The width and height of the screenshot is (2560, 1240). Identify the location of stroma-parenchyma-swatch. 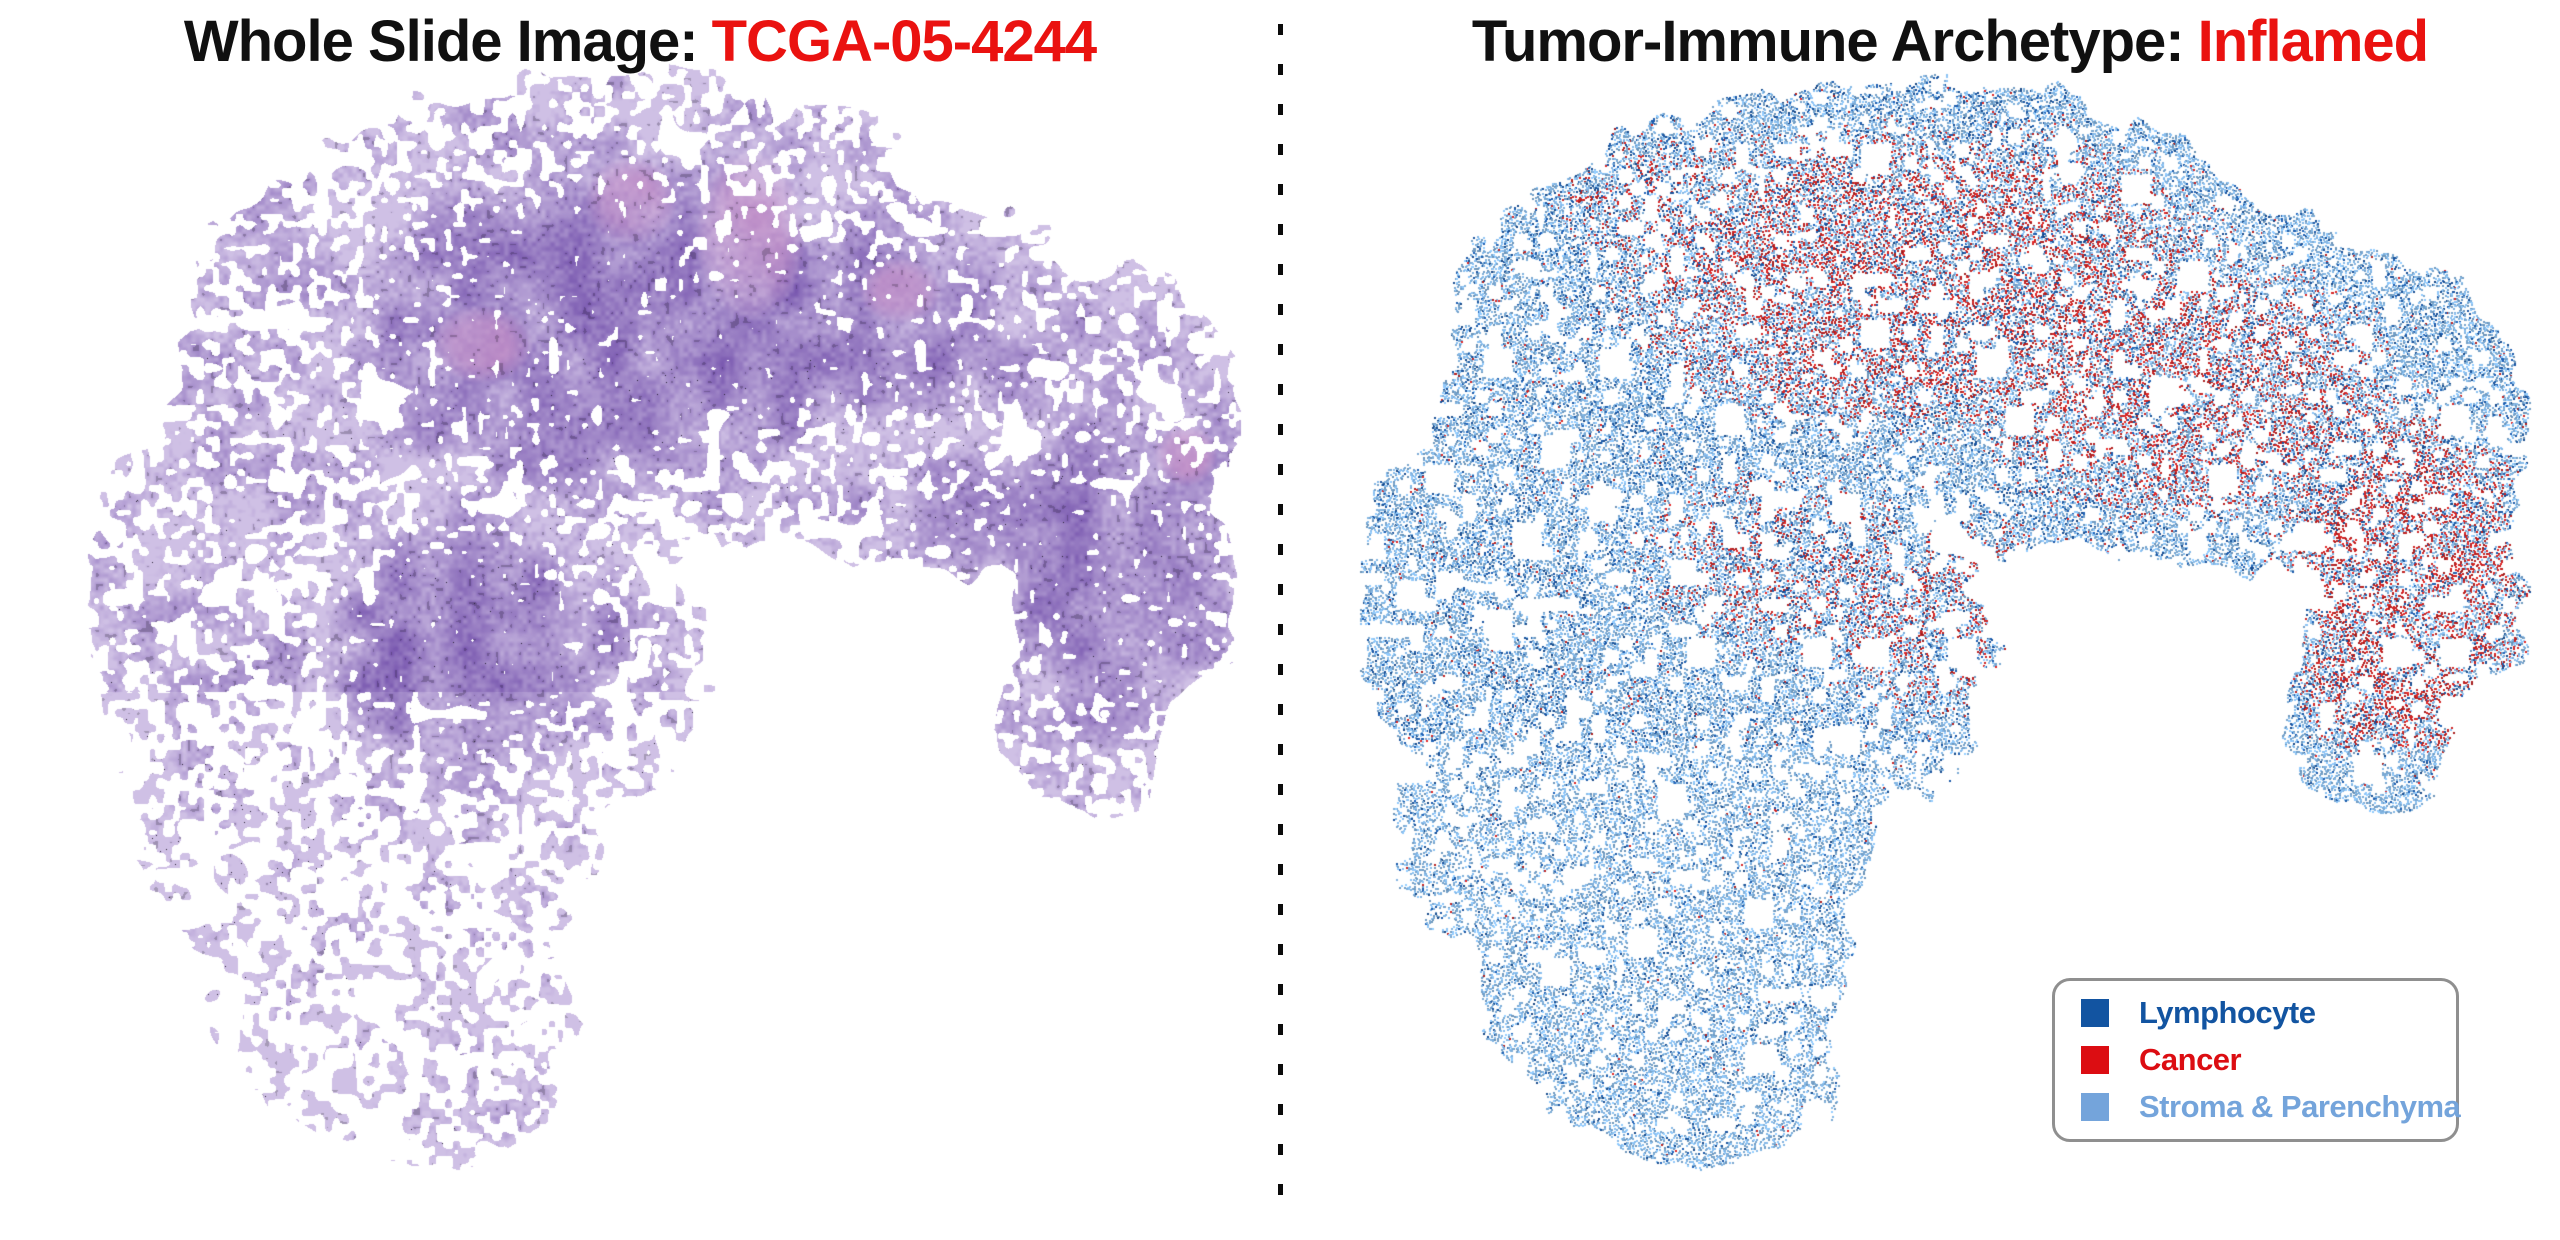
(2095, 1107).